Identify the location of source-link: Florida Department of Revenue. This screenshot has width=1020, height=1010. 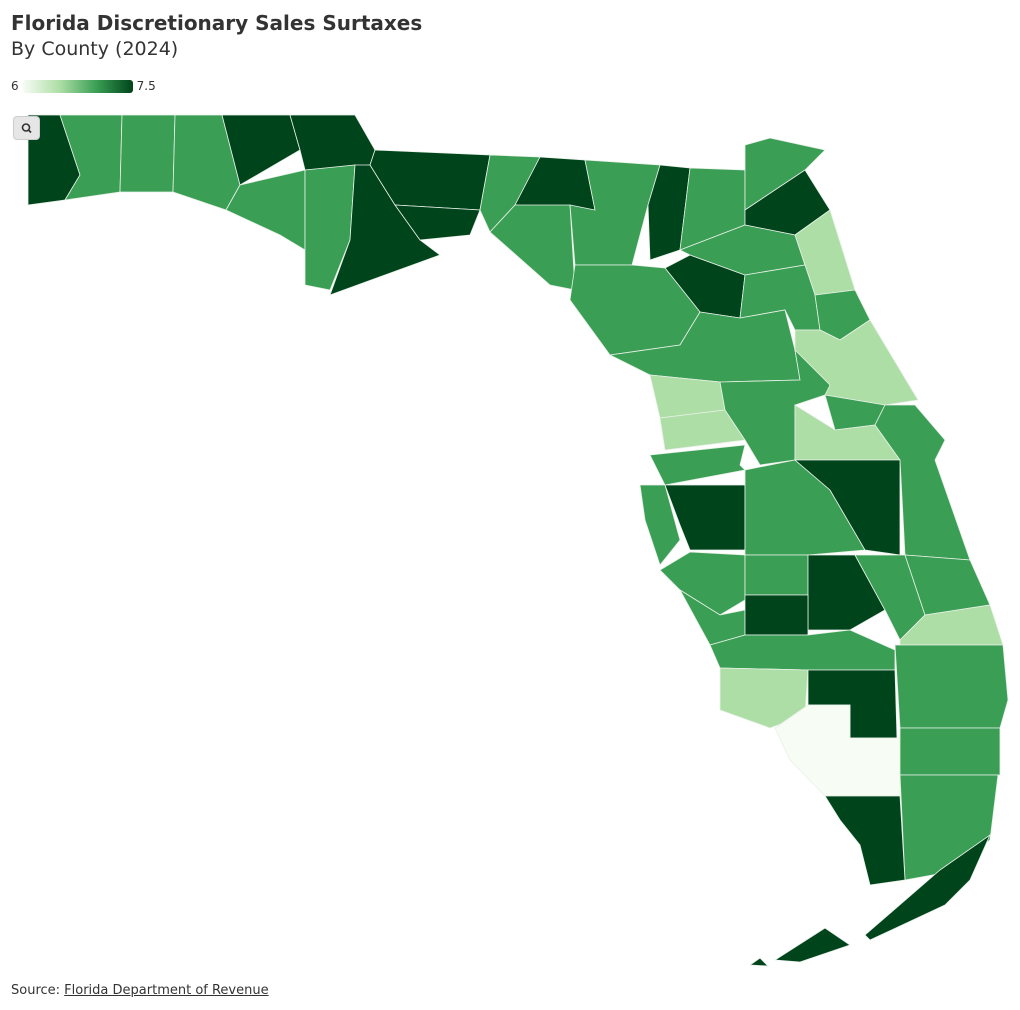
(166, 990).